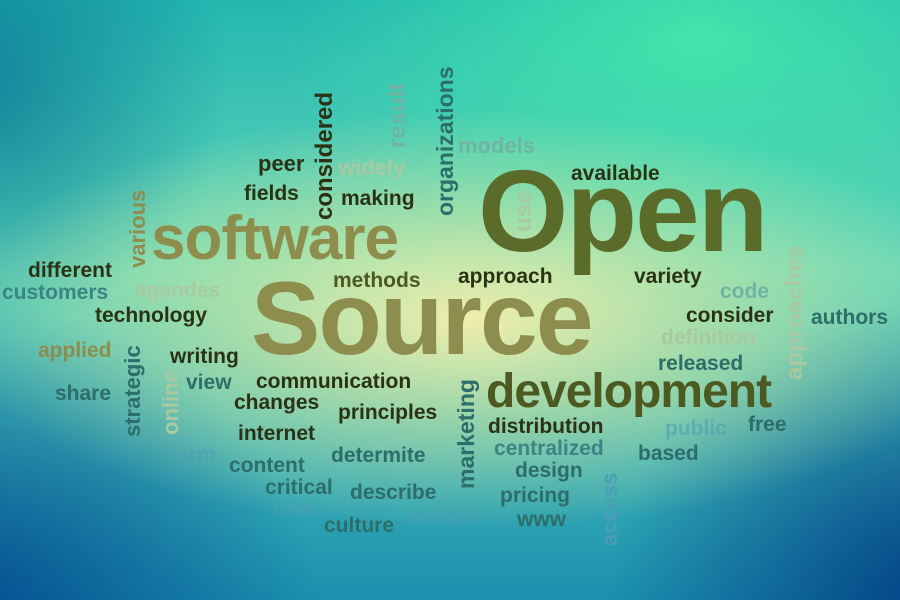 This screenshot has height=600, width=900. I want to click on word-peer: peer, so click(281, 163).